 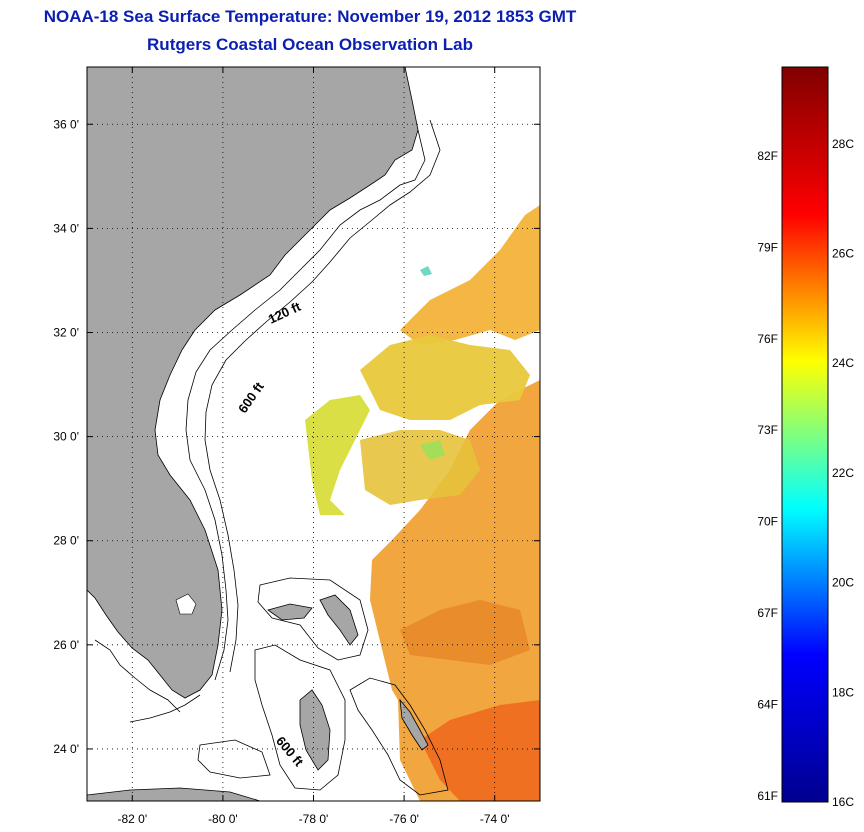 I want to click on abaco-island, so click(x=339, y=620).